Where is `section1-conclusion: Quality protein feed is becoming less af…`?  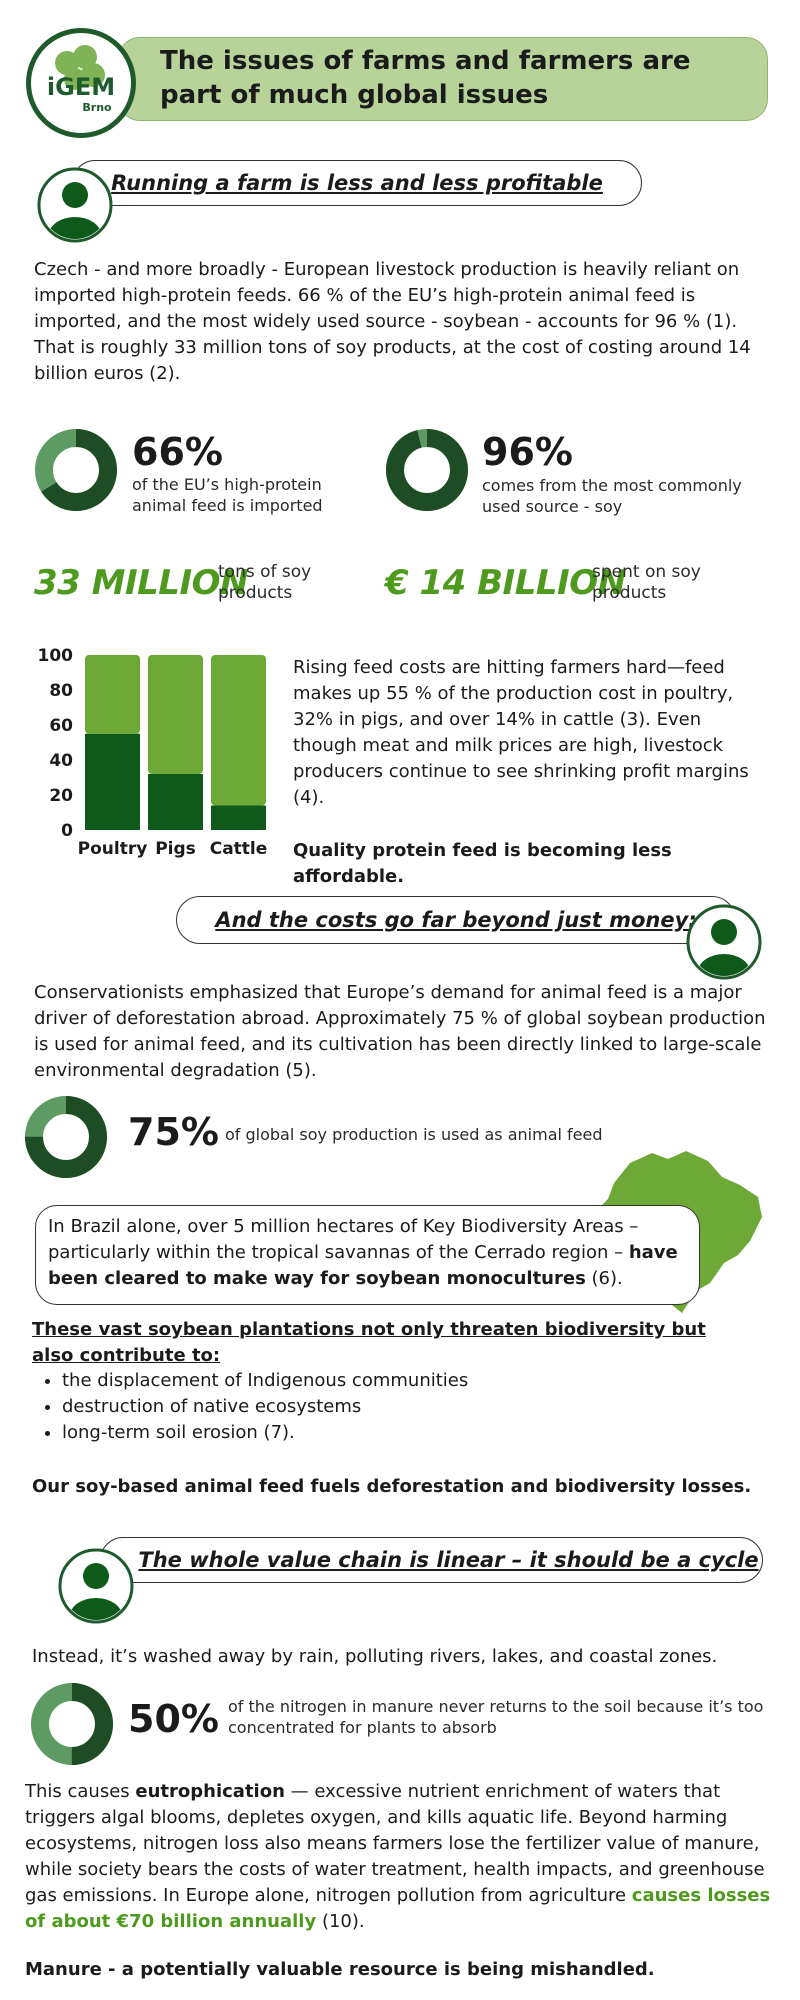
section1-conclusion: Quality protein feed is becoming less af… is located at coordinates (482, 863).